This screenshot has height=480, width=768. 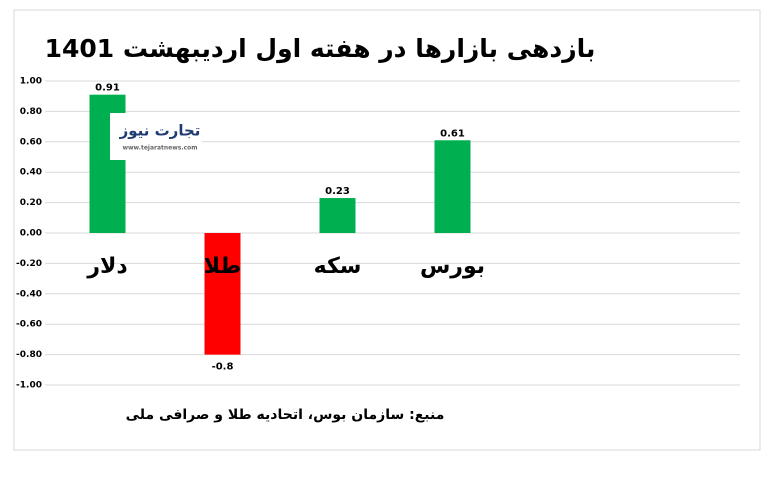 I want to click on y-tick-label: 1.00, so click(x=31, y=82).